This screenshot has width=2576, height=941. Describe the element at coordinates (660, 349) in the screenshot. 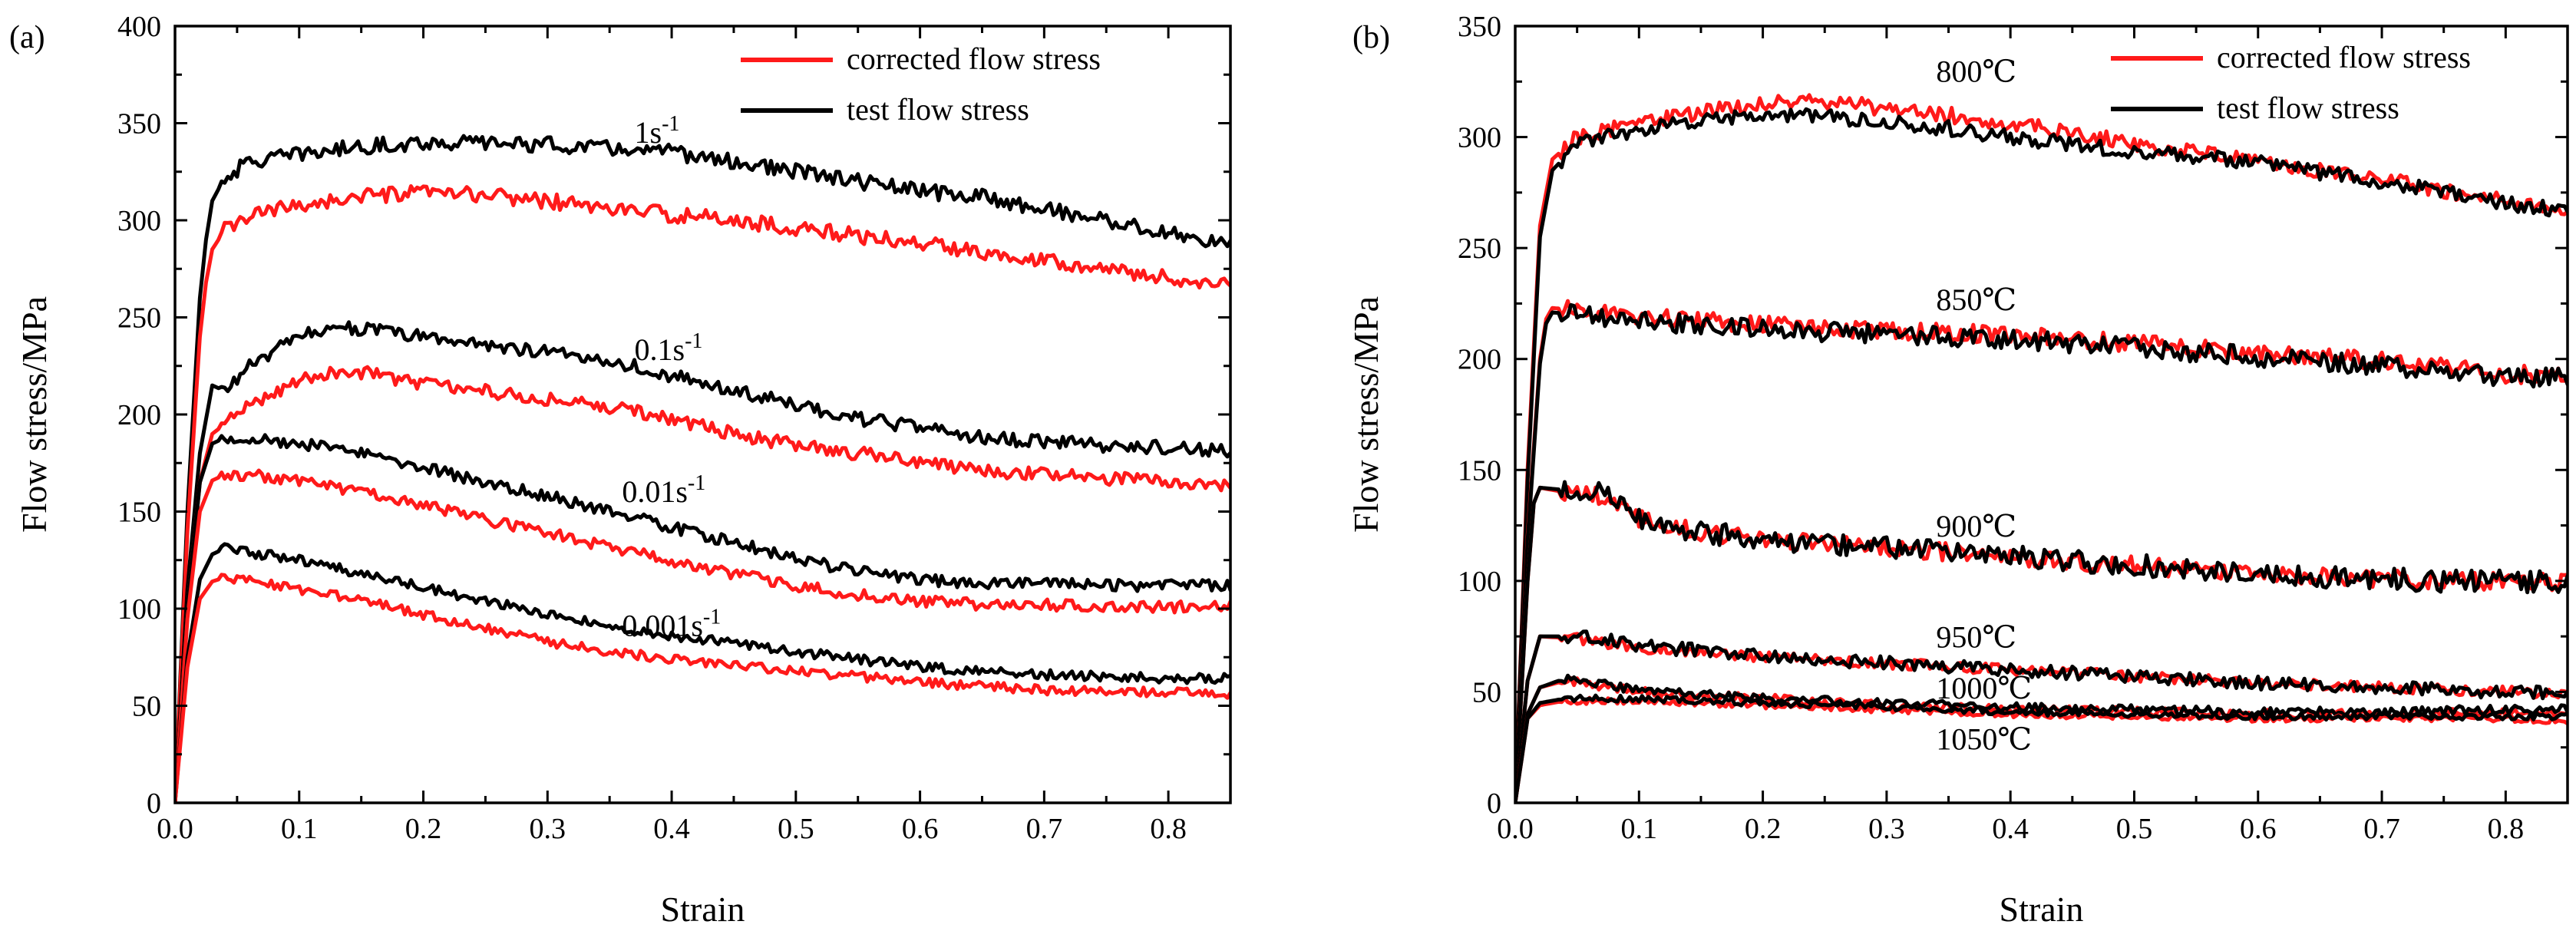

I see `curve-label-text: 0.1s` at that location.